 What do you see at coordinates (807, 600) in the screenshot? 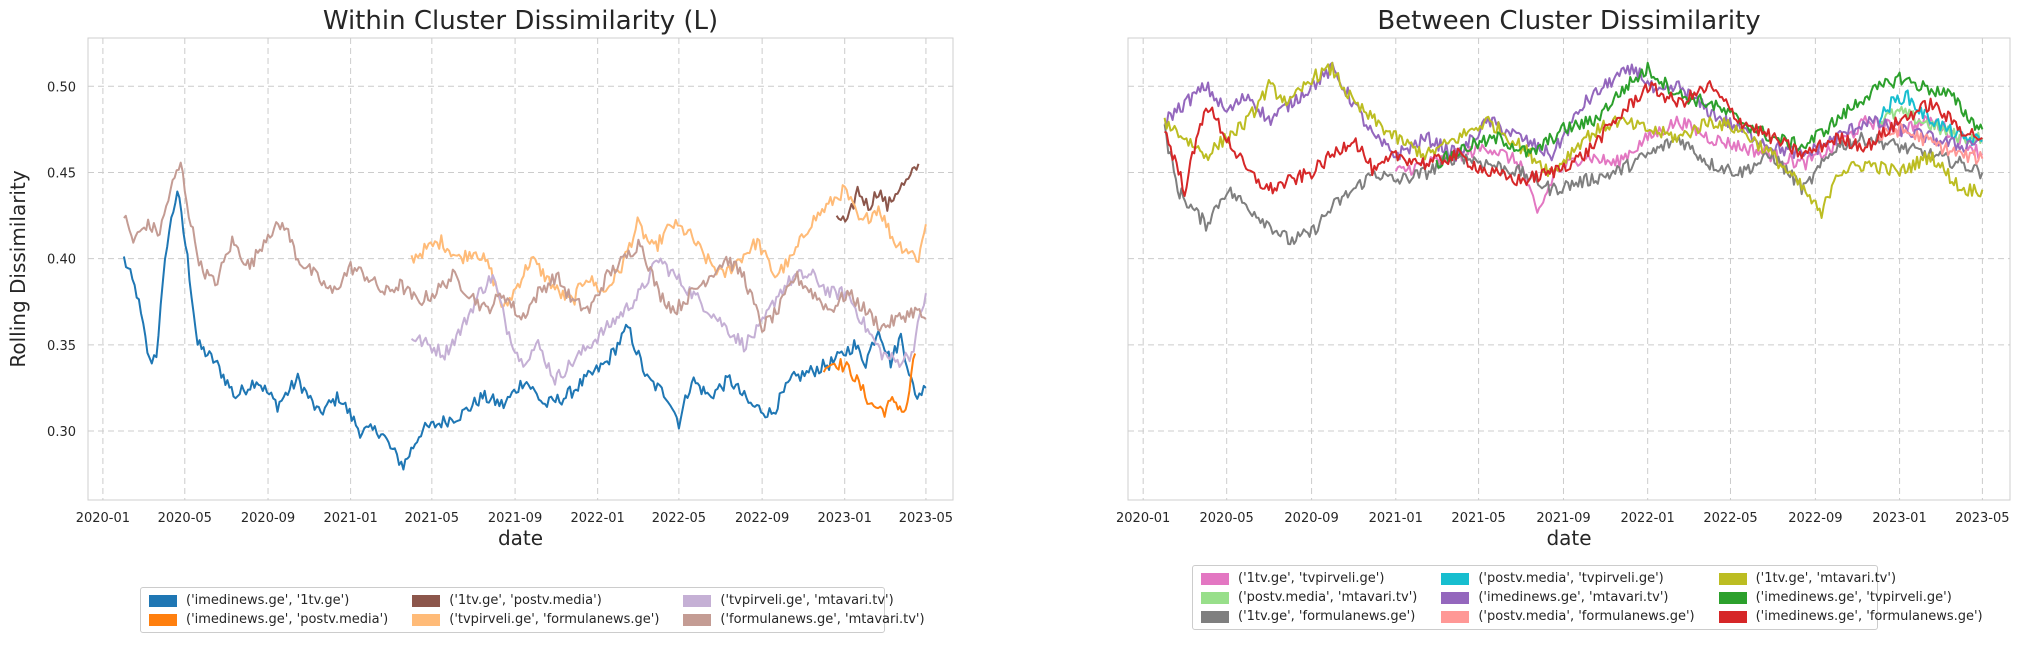
I see `legend-label: ('tvpirveli.ge', 'mtavari.tv')` at bounding box center [807, 600].